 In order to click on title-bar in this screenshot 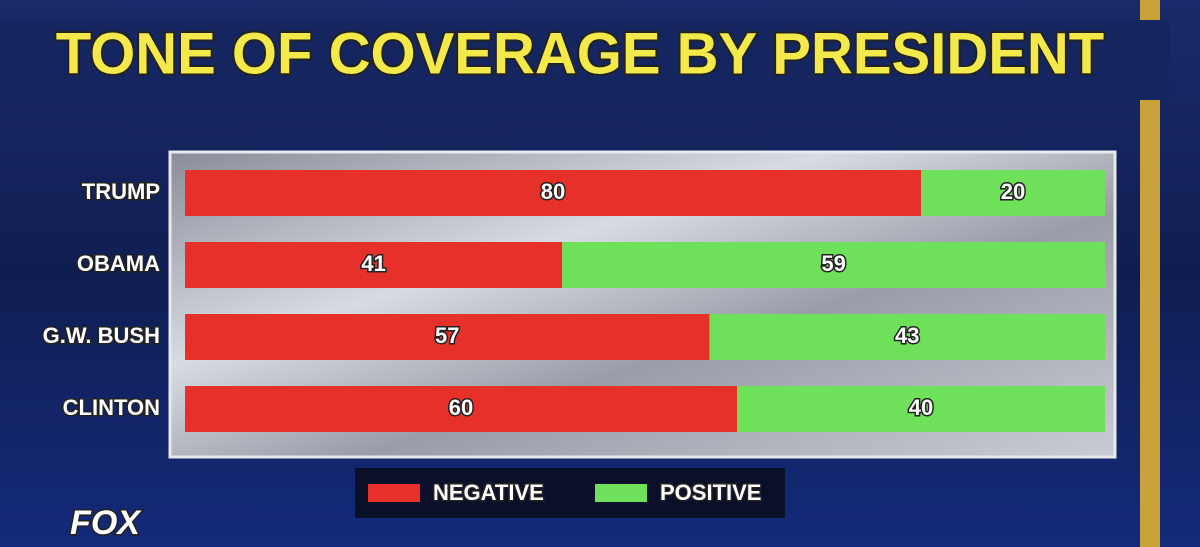, I will do `click(585, 60)`.